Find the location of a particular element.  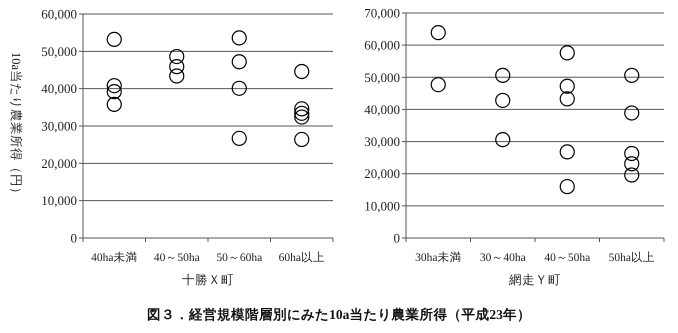

x-tick-label: 60ha以上 is located at coordinates (301, 257).